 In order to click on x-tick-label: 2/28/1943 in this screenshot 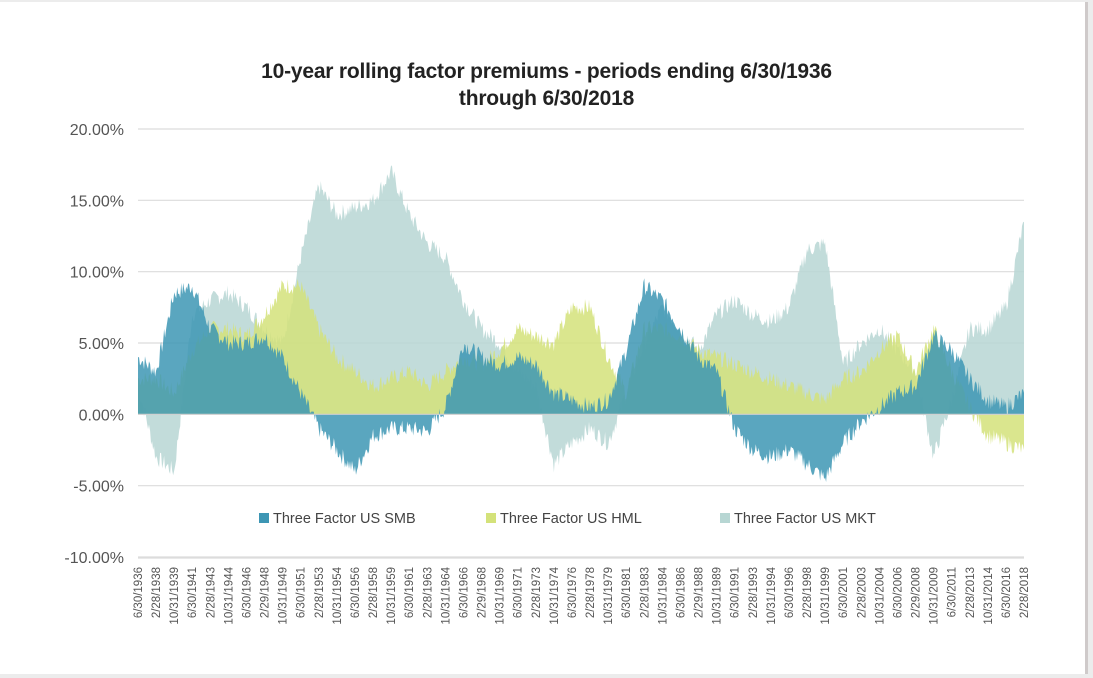, I will do `click(211, 592)`.